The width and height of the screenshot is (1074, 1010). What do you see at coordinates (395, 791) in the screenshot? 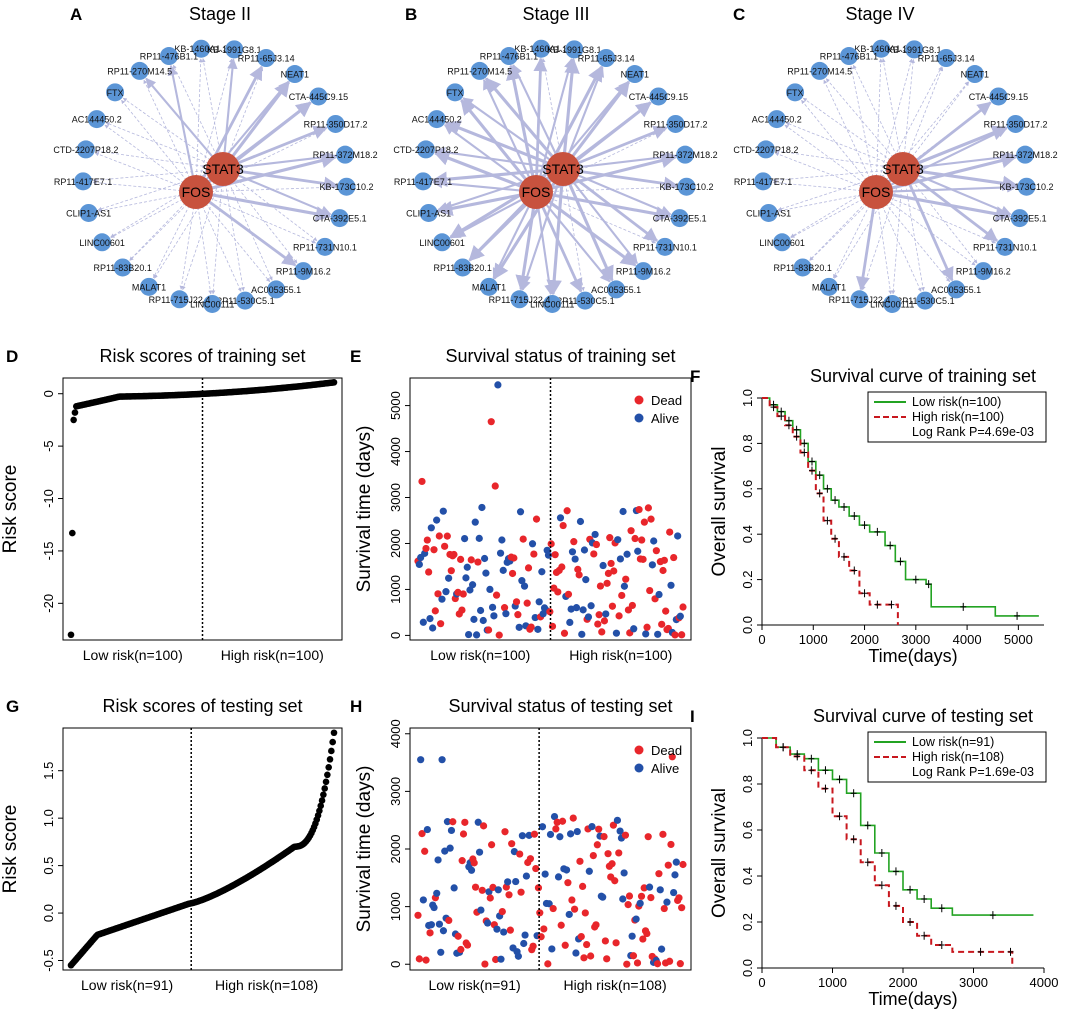
I see `y-tick-label: 3000` at bounding box center [395, 791].